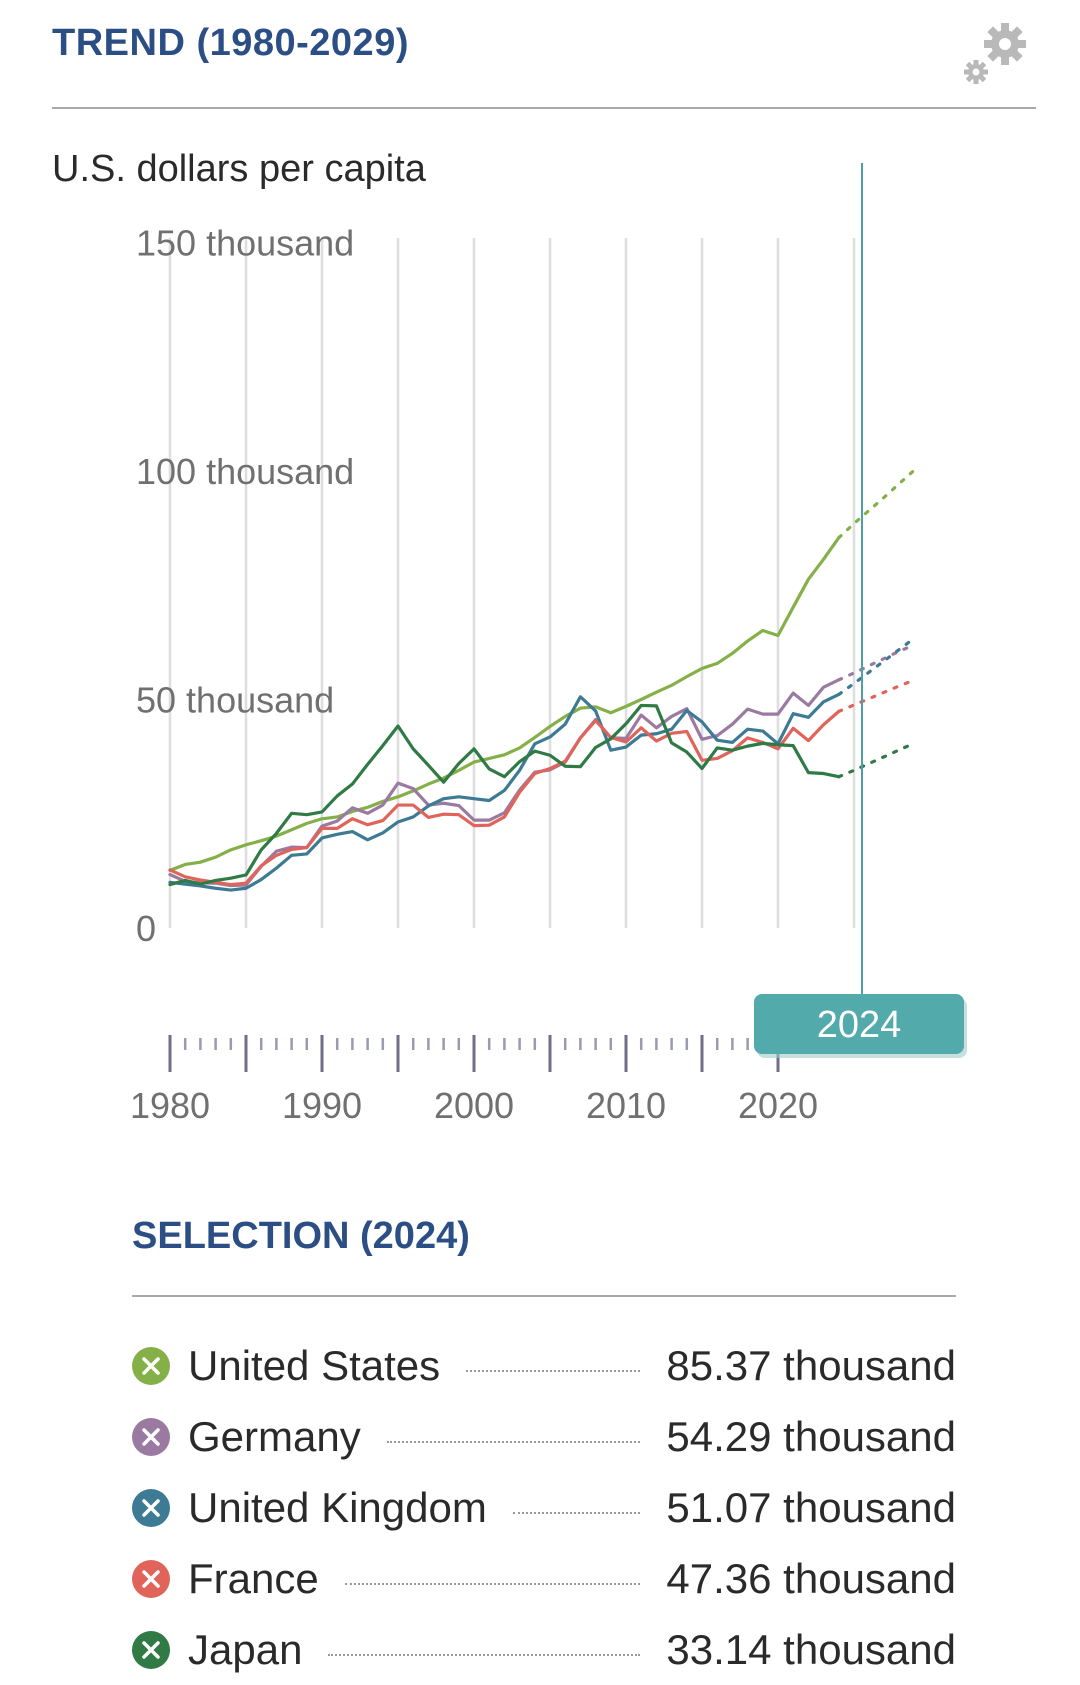  Describe the element at coordinates (995, 54) in the screenshot. I see `gears-icon` at that location.